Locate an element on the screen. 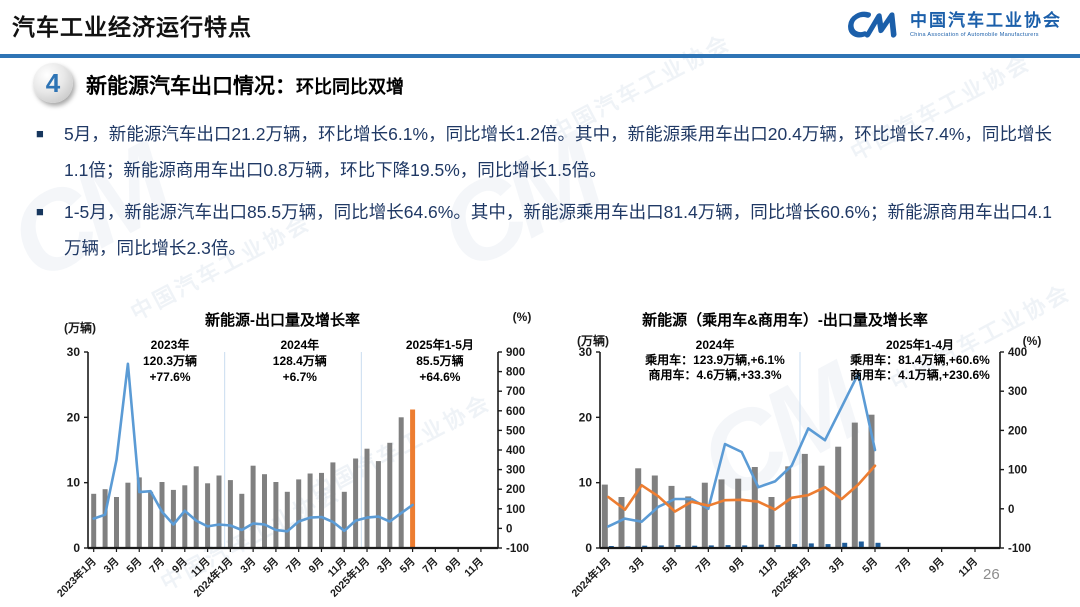 Image resolution: width=1080 pixels, height=607 pixels. svg-text: 700 is located at coordinates (515, 392).